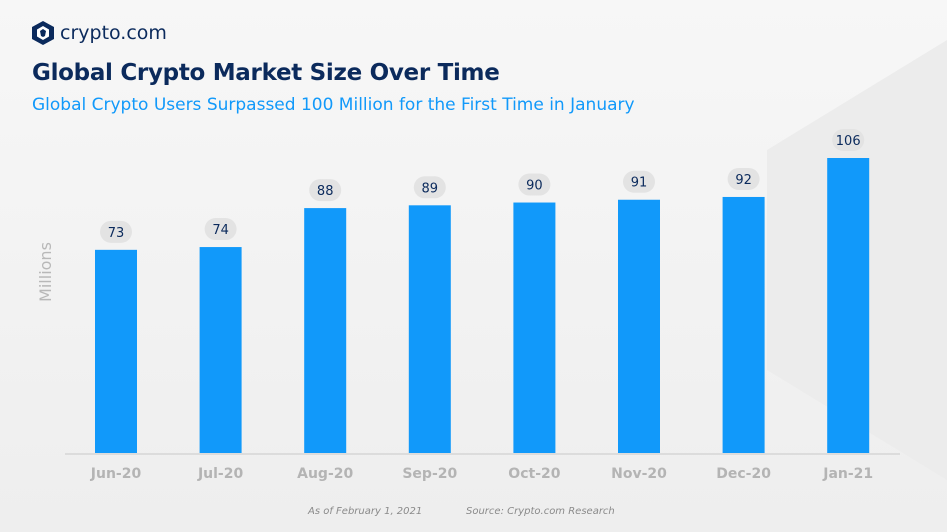  Describe the element at coordinates (220, 474) in the screenshot. I see `x-tick-label: Jul-20` at that location.